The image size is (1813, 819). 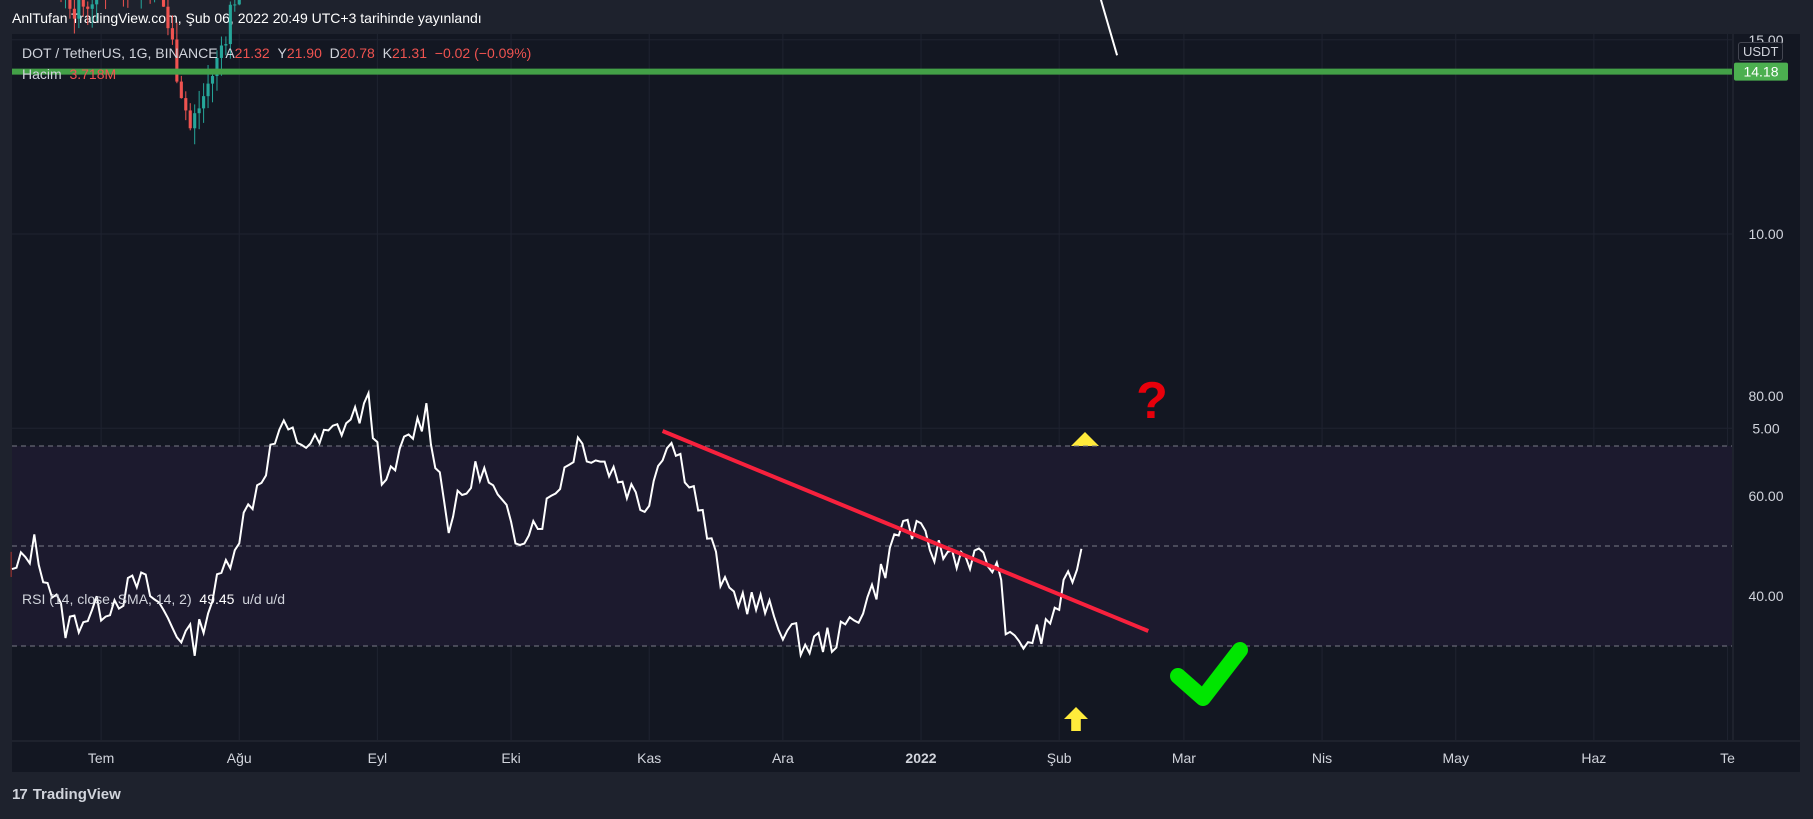 I want to click on close-label: K, so click(x=387, y=53).